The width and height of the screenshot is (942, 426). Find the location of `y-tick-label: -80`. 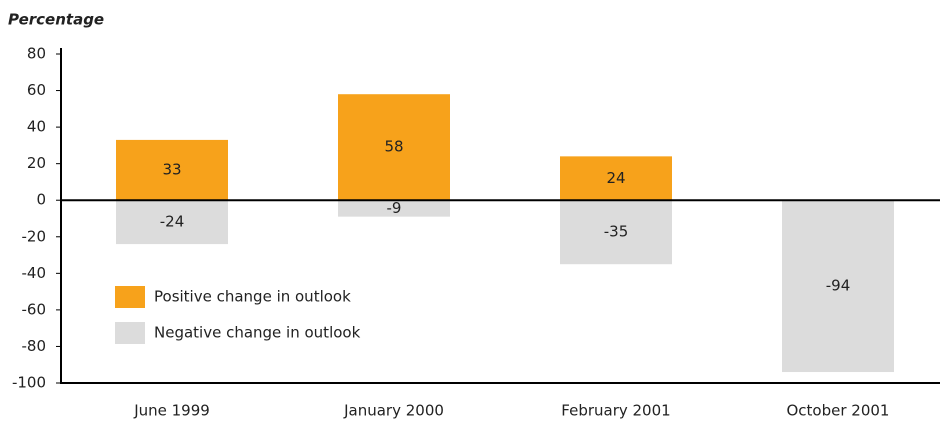

y-tick-label: -80 is located at coordinates (34, 346).